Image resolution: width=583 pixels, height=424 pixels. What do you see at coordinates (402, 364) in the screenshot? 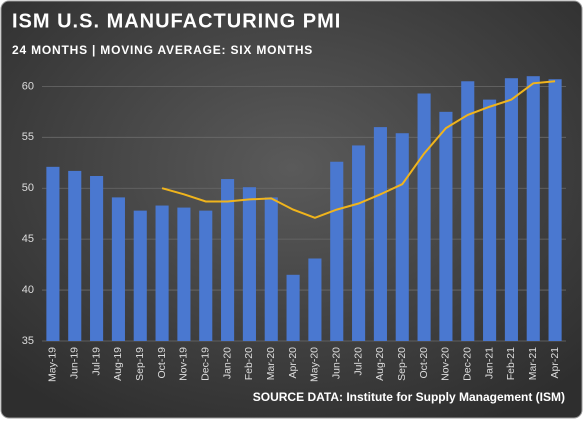
I see `x-tick-label: Sep-20` at bounding box center [402, 364].